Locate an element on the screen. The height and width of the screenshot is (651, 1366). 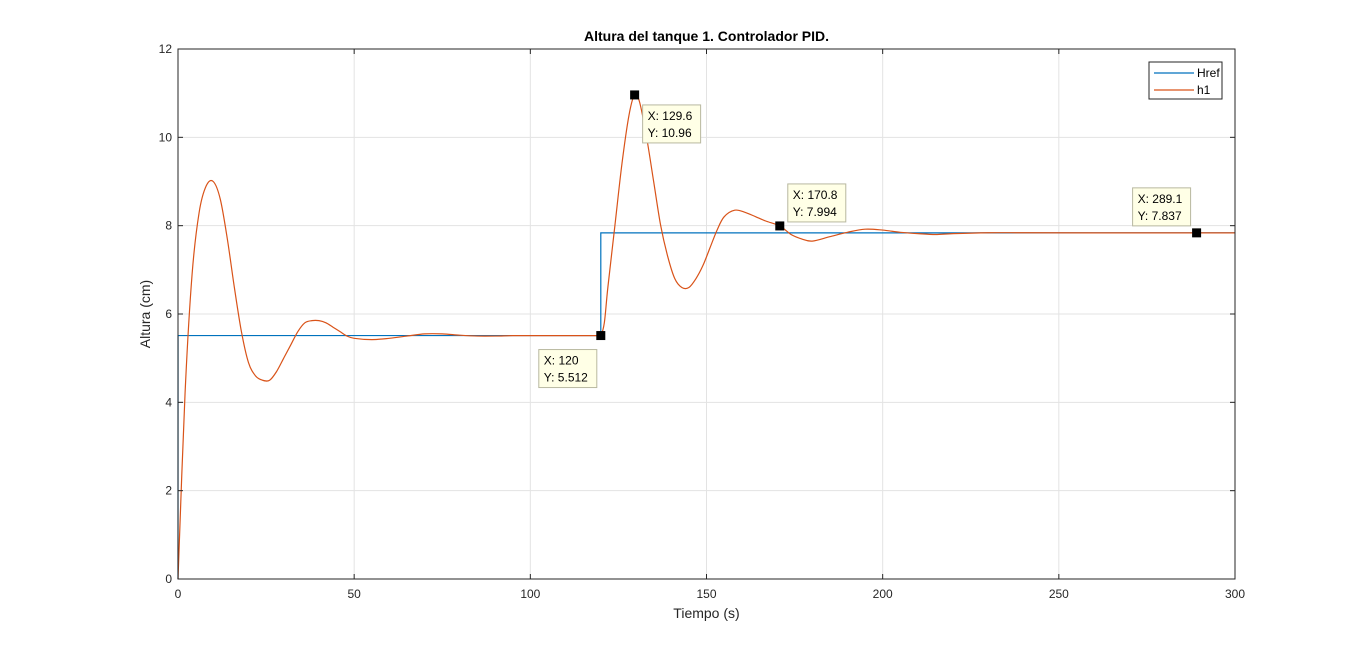
datatip-x: X: 170.8 is located at coordinates (815, 195).